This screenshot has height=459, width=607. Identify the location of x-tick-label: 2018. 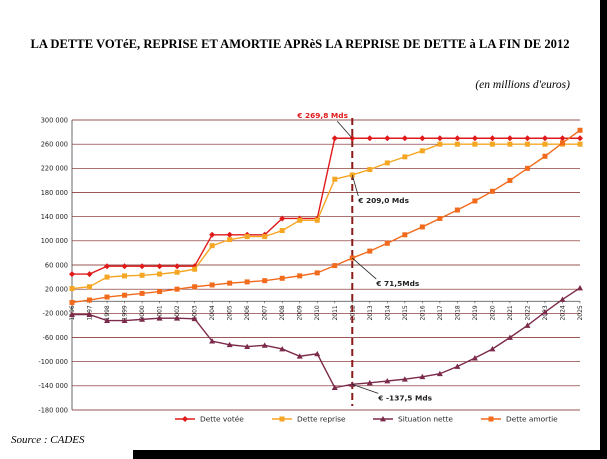
(457, 312).